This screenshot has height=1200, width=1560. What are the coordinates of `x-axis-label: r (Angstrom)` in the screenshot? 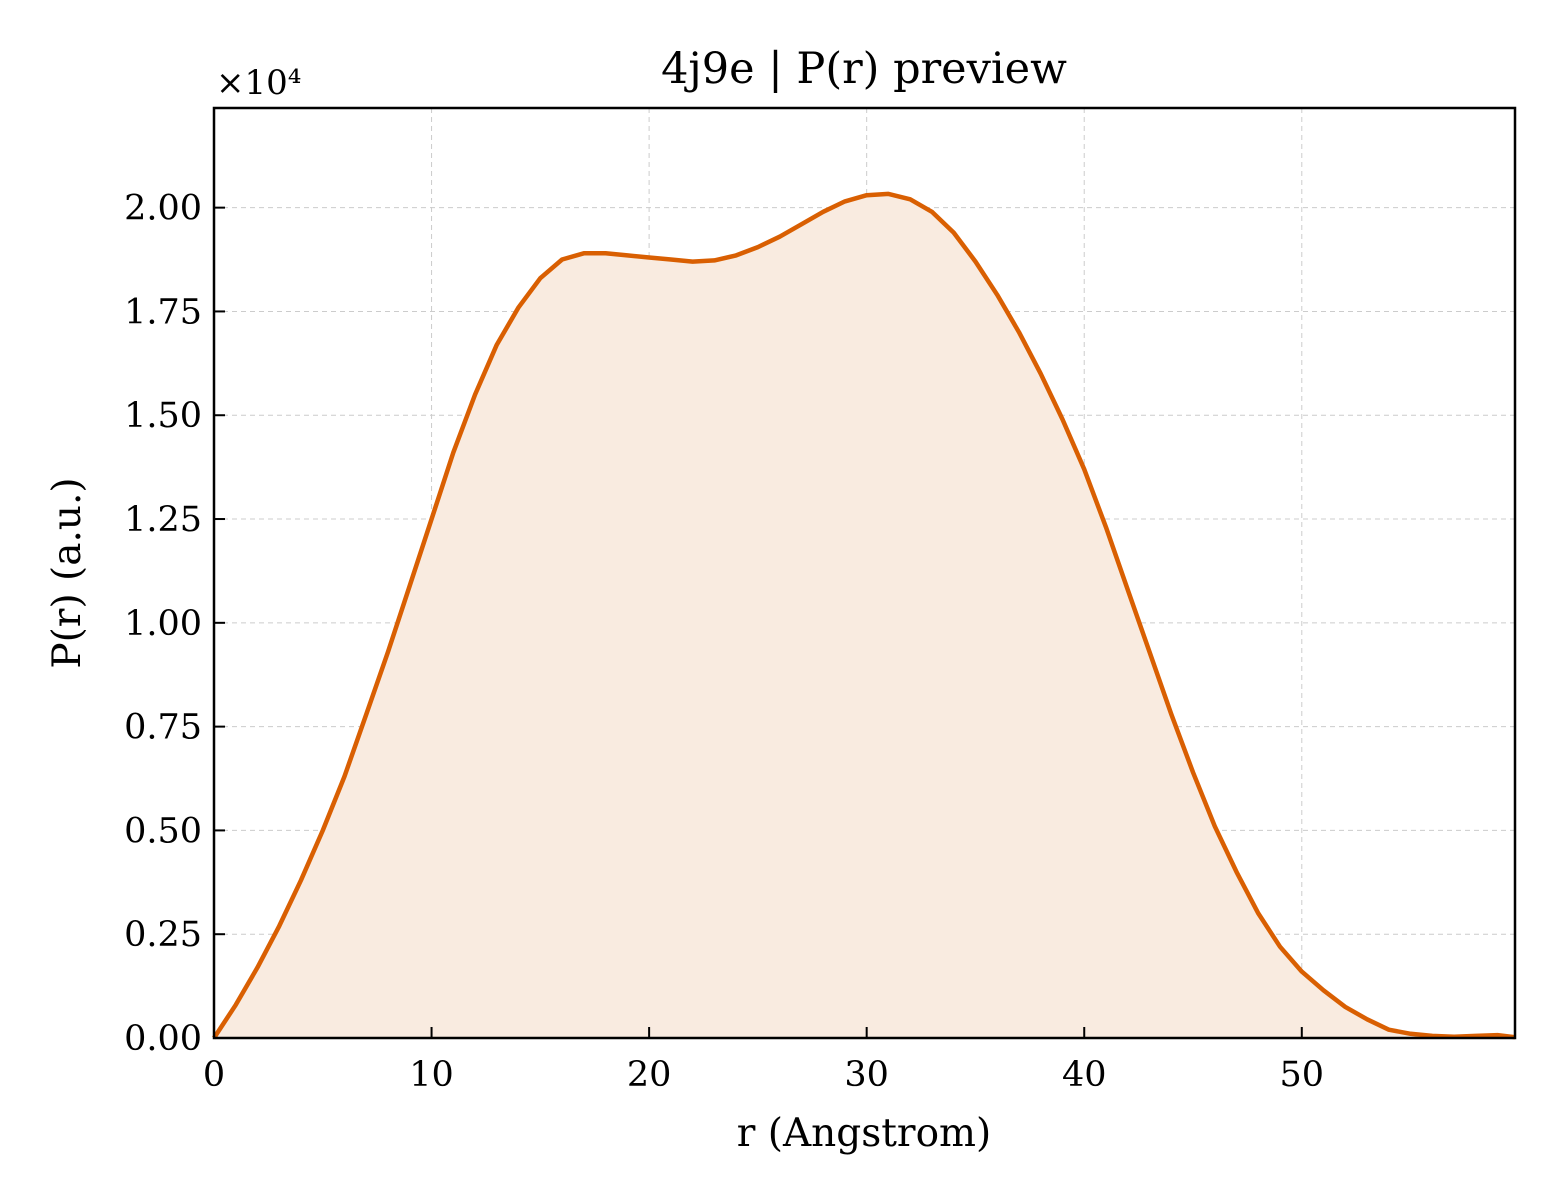 It's located at (864, 1133).